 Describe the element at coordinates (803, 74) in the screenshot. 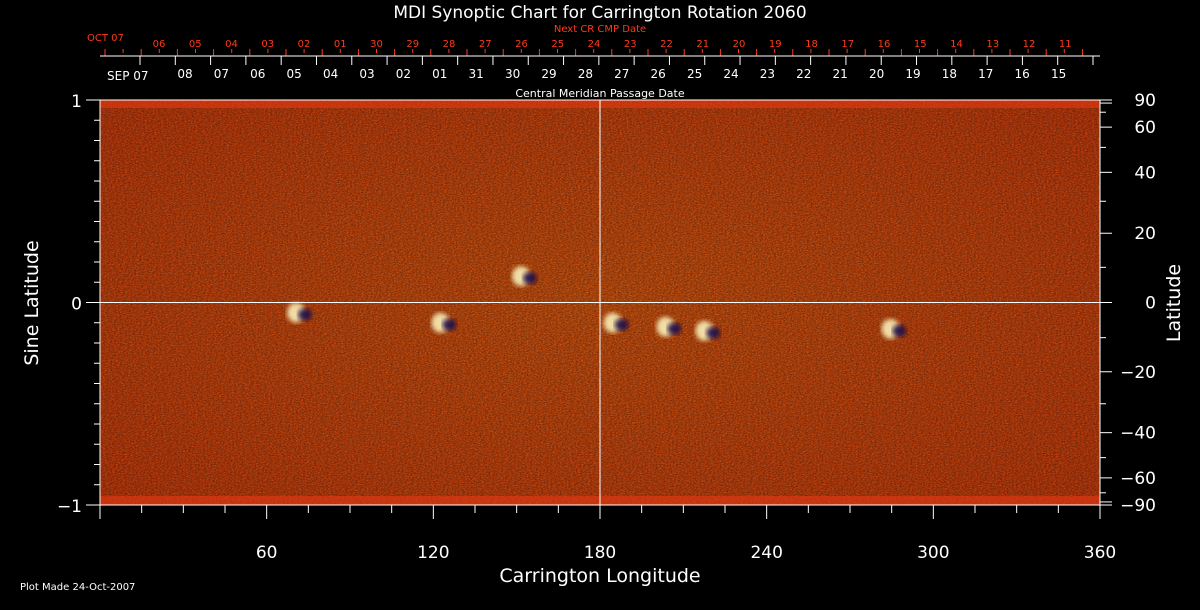

I see `cmp-date-label: 22` at that location.